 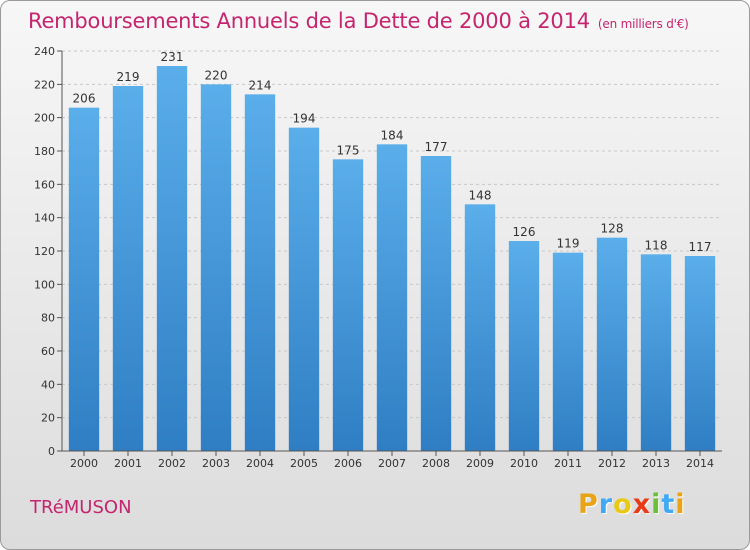 What do you see at coordinates (216, 463) in the screenshot?
I see `x-tick-label: 2003` at bounding box center [216, 463].